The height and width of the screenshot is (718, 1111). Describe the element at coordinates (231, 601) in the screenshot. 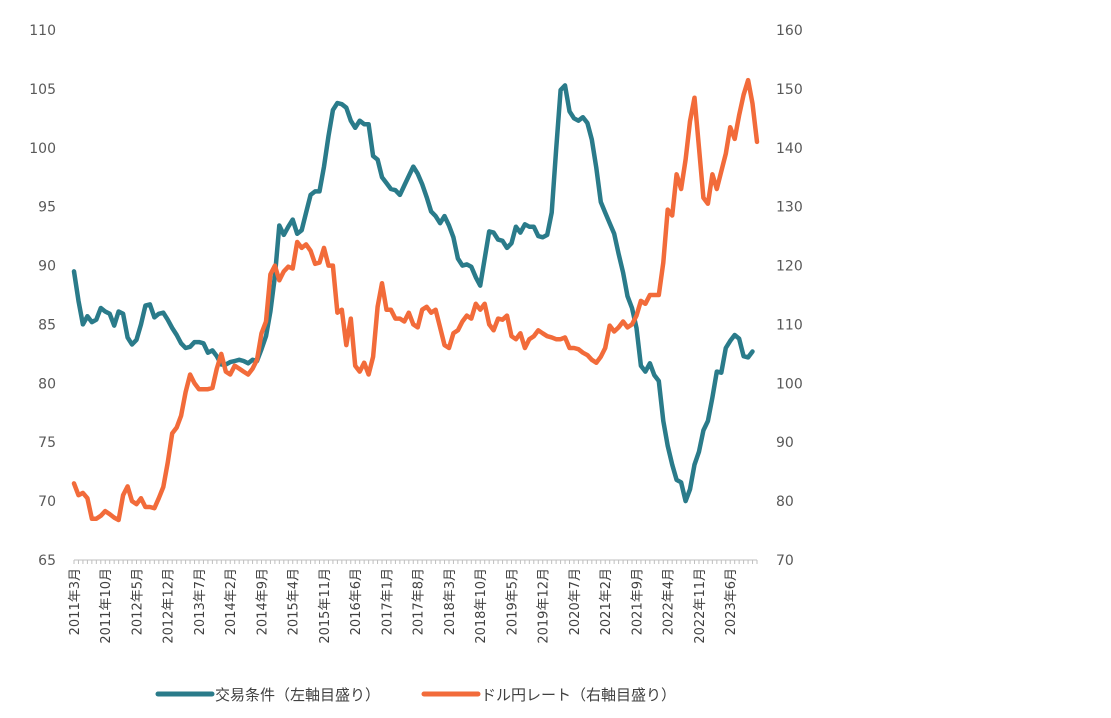

I see `x-tick-label: 2014年2月` at that location.